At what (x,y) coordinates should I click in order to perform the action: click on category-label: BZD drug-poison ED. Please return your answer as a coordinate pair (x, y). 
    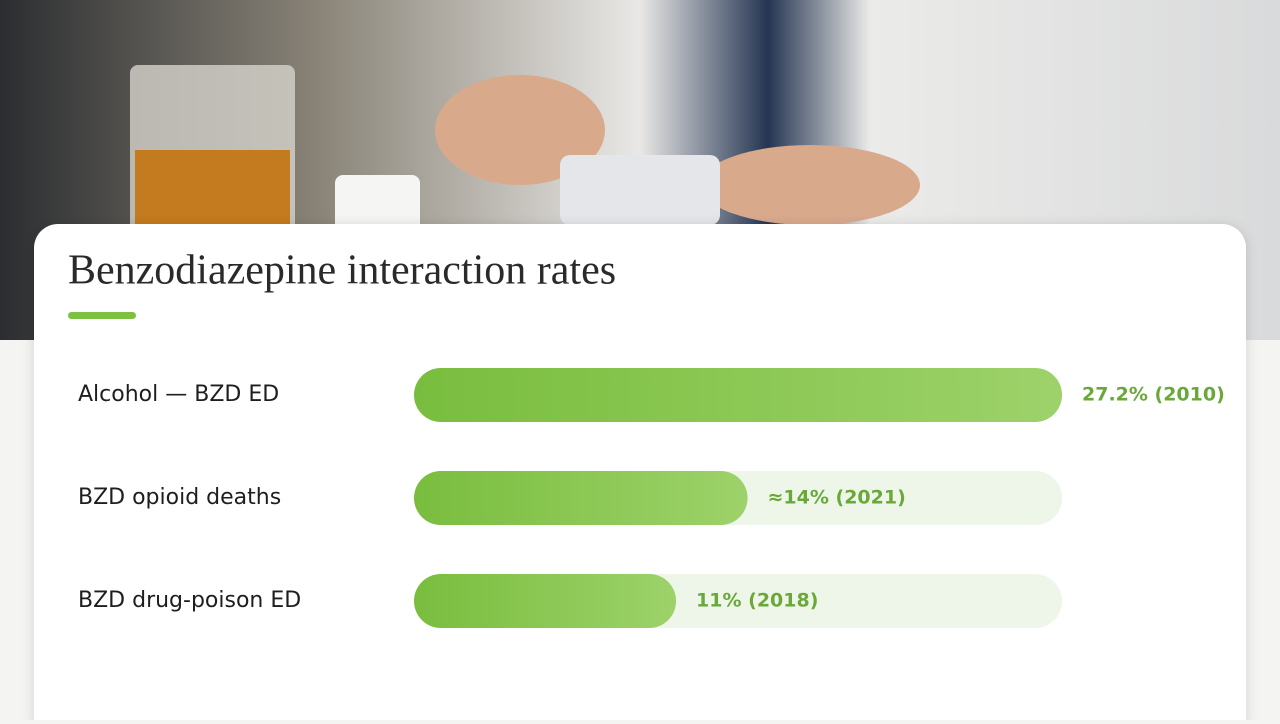
    Looking at the image, I should click on (189, 600).